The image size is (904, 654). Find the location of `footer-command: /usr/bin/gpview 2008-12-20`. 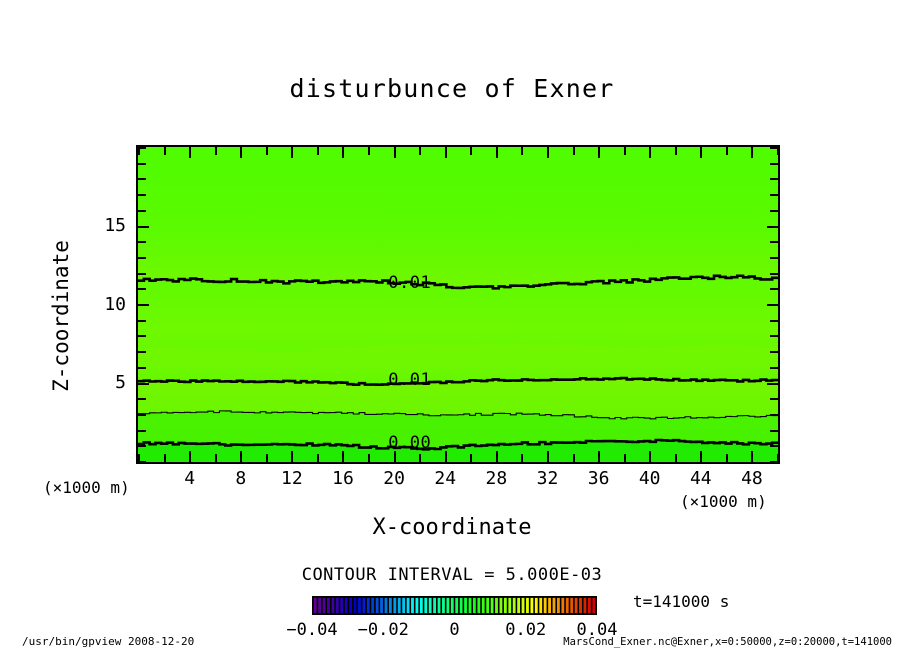

footer-command: /usr/bin/gpview 2008-12-20 is located at coordinates (108, 641).